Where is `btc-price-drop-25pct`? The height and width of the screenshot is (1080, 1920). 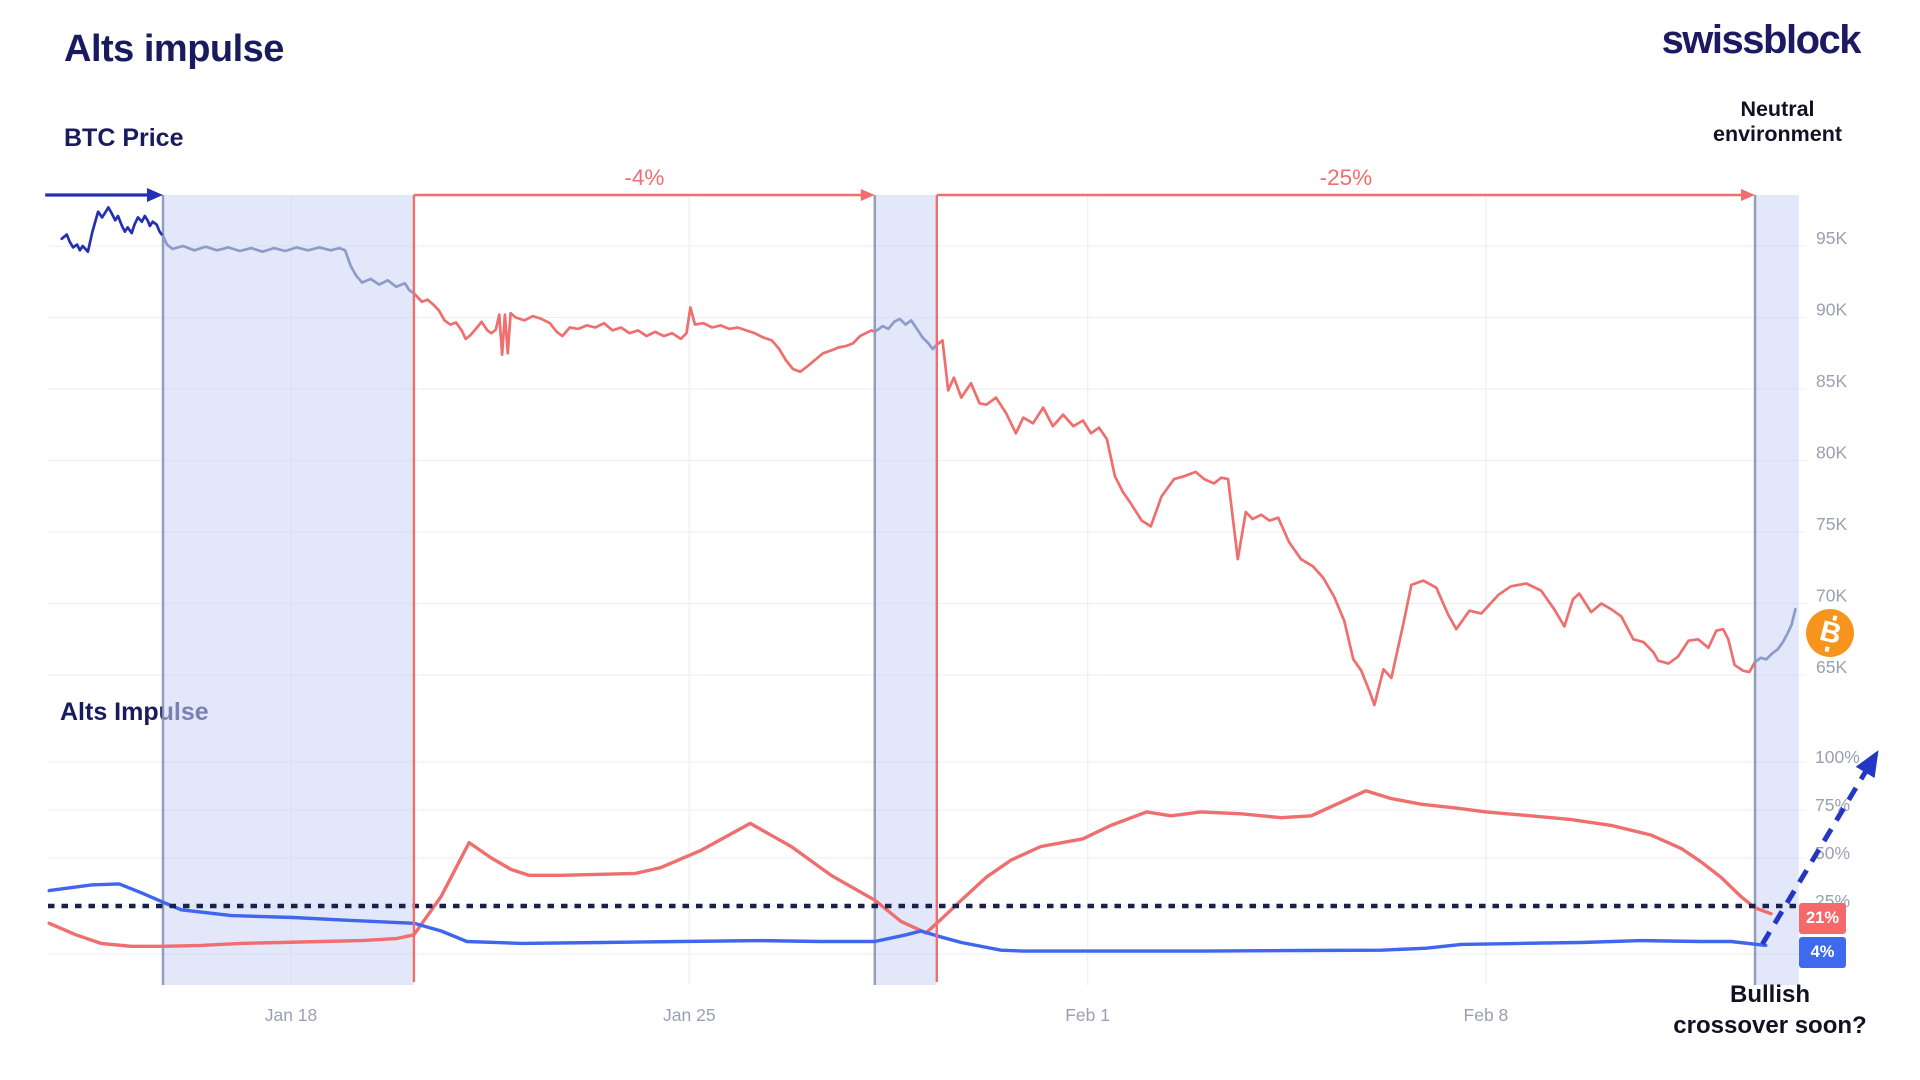
btc-price-drop-25pct is located at coordinates (1346, 523).